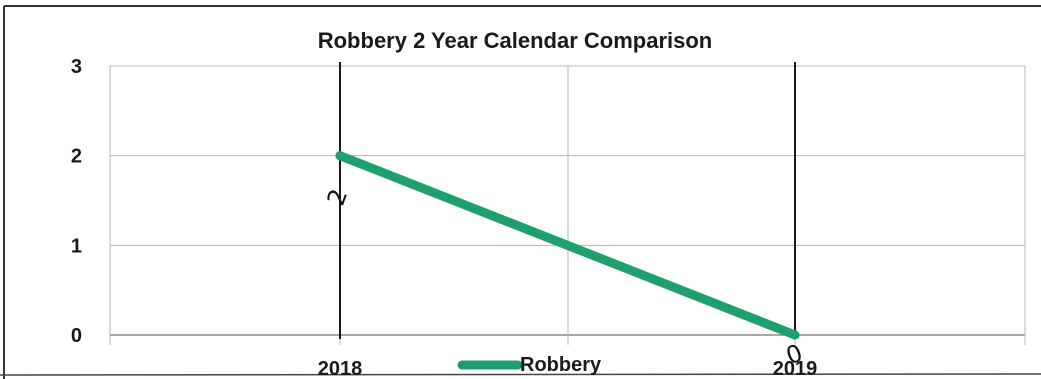 The width and height of the screenshot is (1041, 379). Describe the element at coordinates (76, 67) in the screenshot. I see `y-tick-label-3: 3` at that location.